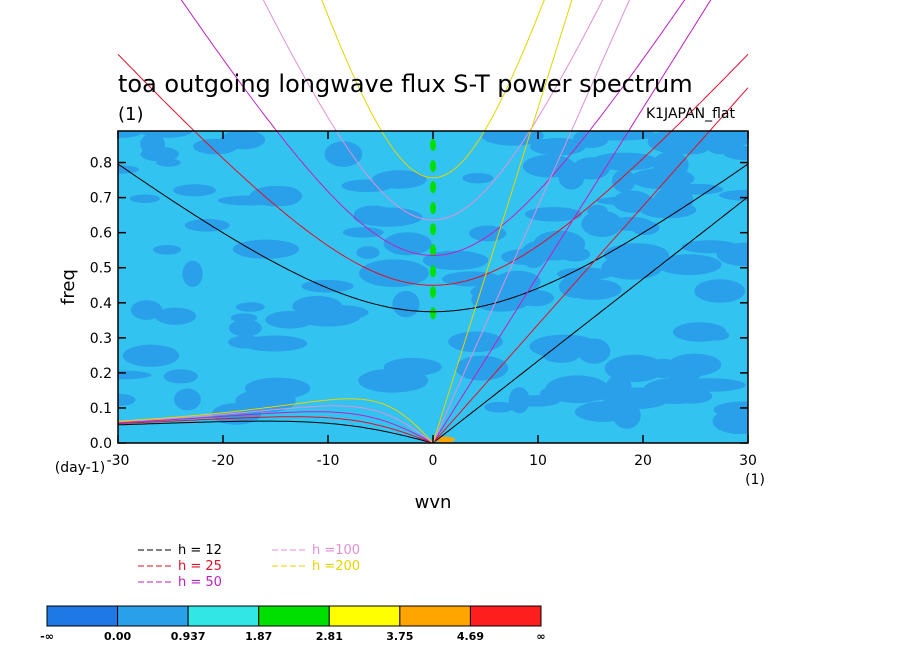  I want to click on x-axis-label: wvn, so click(433, 502).